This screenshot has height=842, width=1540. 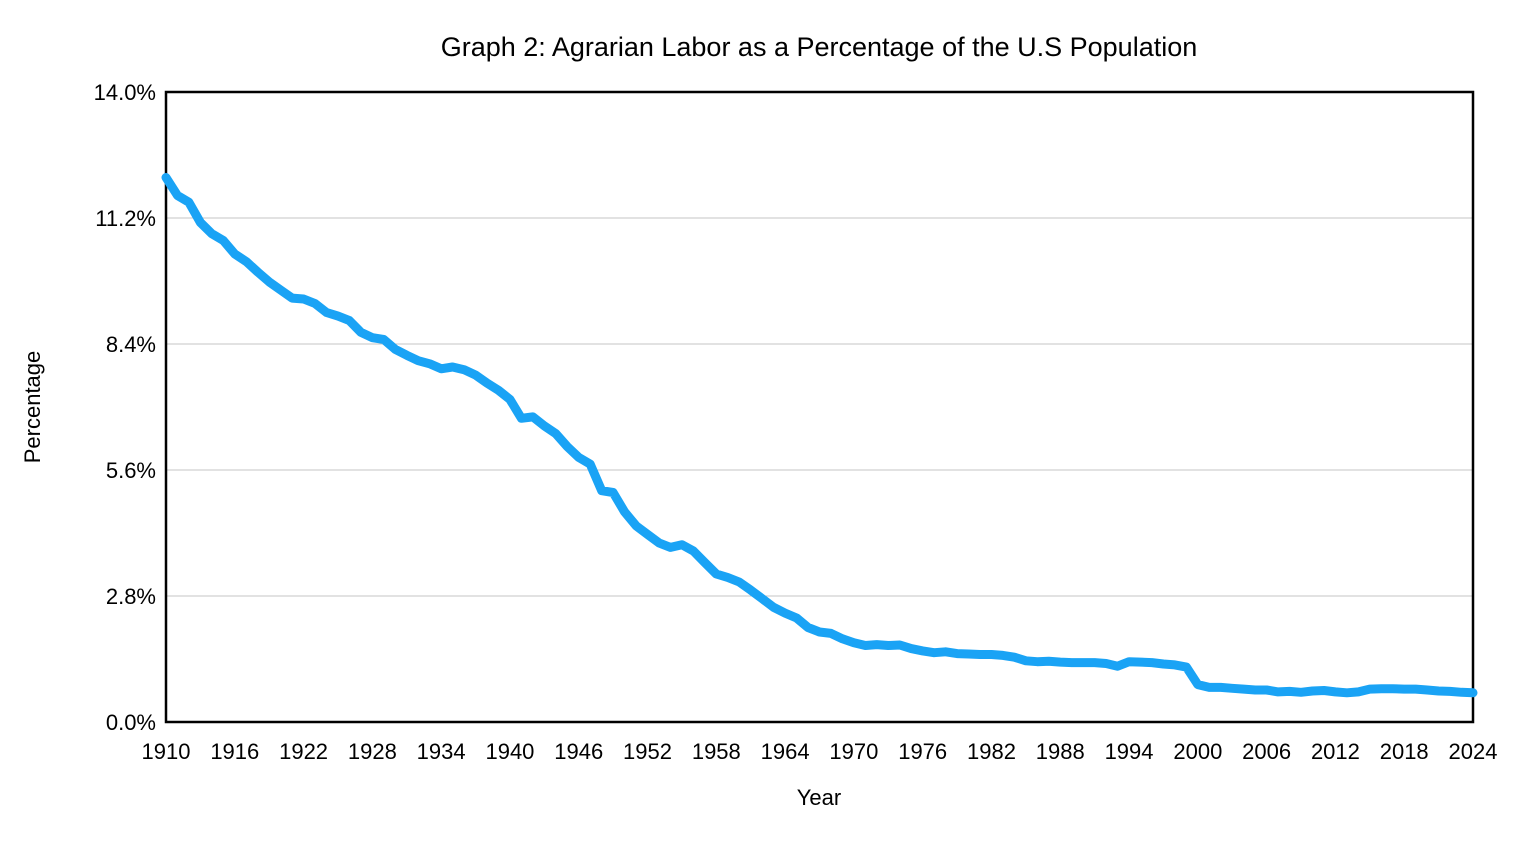 What do you see at coordinates (131, 470) in the screenshot?
I see `y-tick-label: 5.6%` at bounding box center [131, 470].